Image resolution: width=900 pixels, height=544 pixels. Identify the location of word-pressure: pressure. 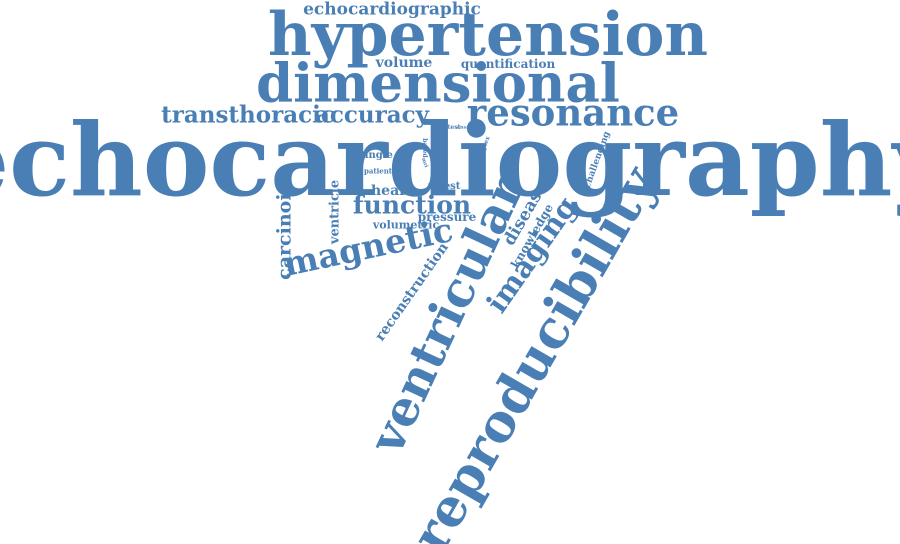
(447, 217).